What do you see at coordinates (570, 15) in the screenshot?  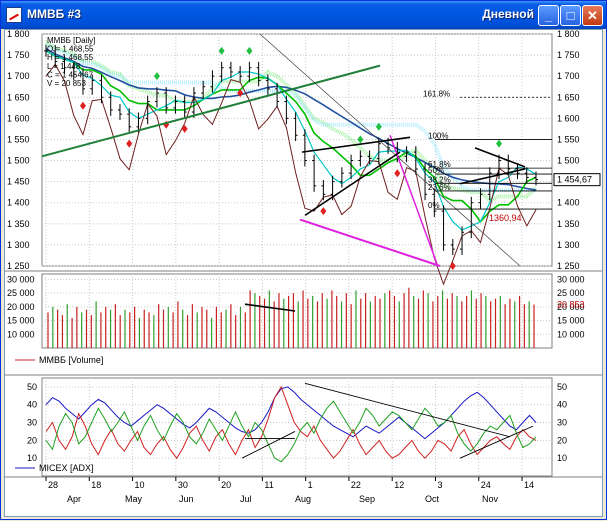 I see `maximize-button: □` at bounding box center [570, 15].